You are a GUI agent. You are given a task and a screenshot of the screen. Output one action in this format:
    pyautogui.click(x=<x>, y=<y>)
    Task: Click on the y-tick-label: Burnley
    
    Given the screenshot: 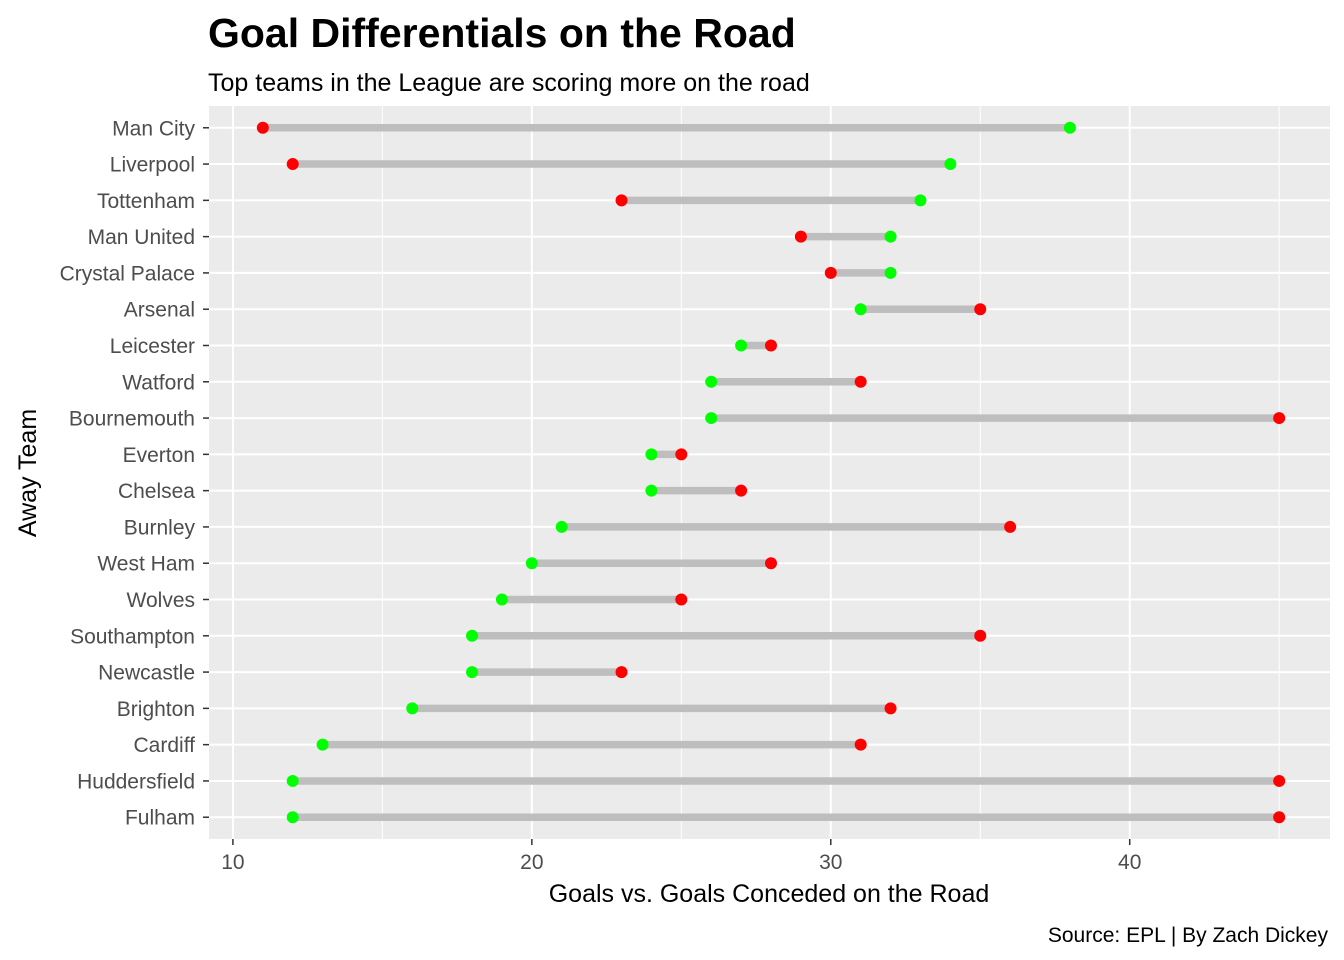 What is the action you would take?
    pyautogui.click(x=160, y=527)
    